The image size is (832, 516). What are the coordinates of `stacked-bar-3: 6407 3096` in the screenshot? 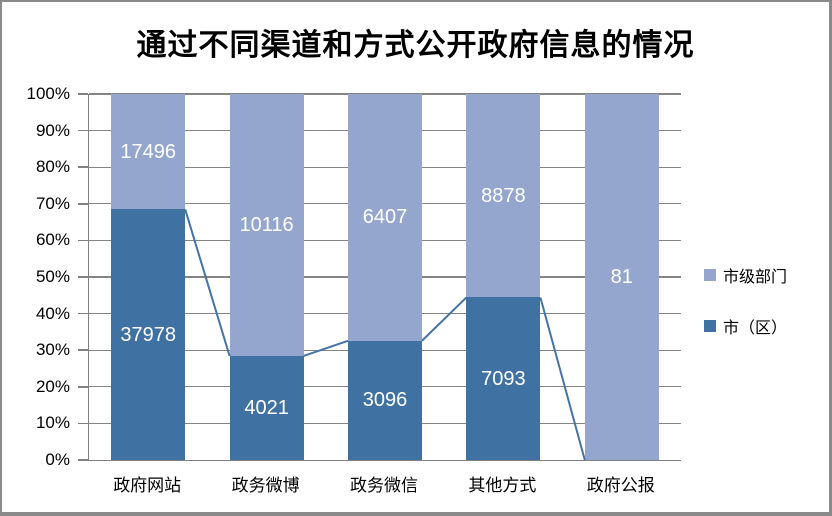 It's located at (384, 277).